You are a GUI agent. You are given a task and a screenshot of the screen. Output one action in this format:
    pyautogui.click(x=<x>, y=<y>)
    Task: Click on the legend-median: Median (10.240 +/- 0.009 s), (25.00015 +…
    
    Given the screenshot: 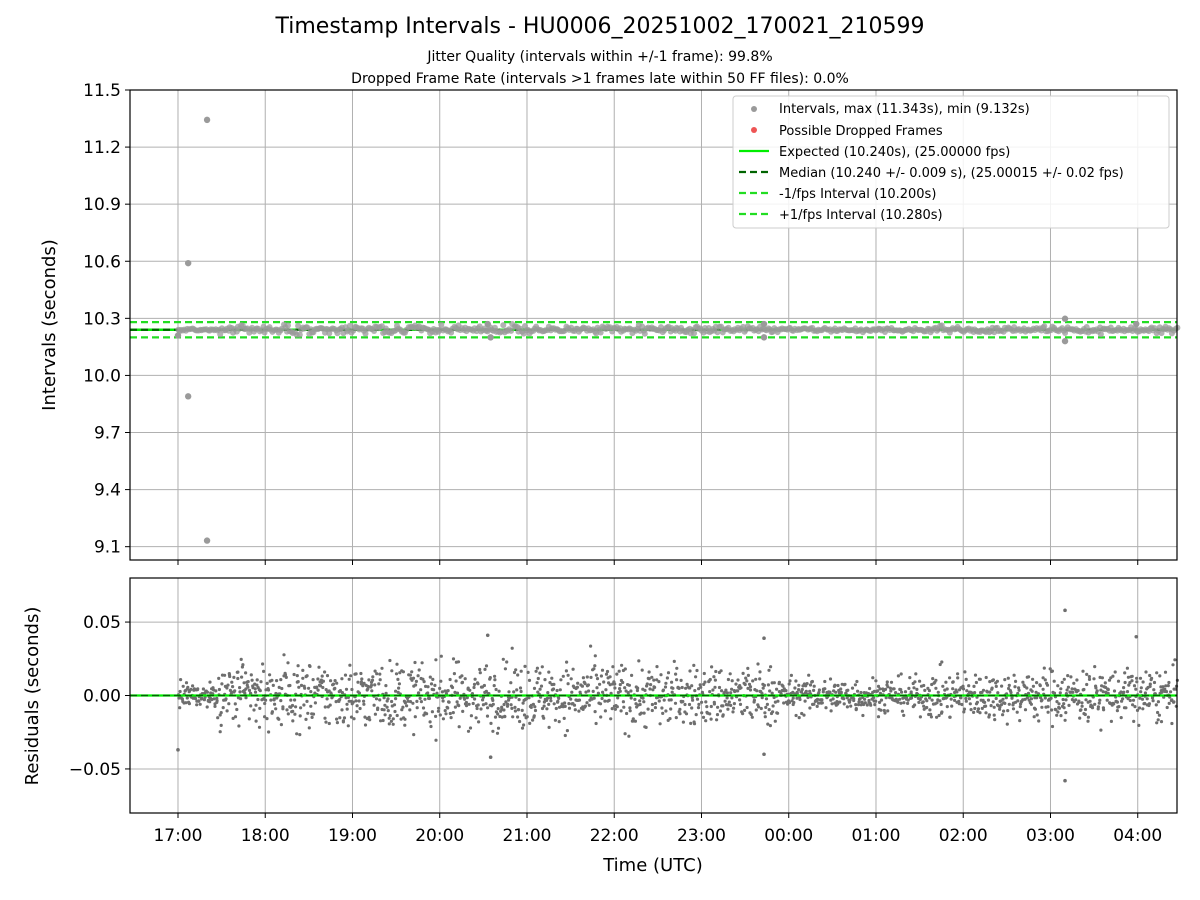 What is the action you would take?
    pyautogui.click(x=951, y=173)
    